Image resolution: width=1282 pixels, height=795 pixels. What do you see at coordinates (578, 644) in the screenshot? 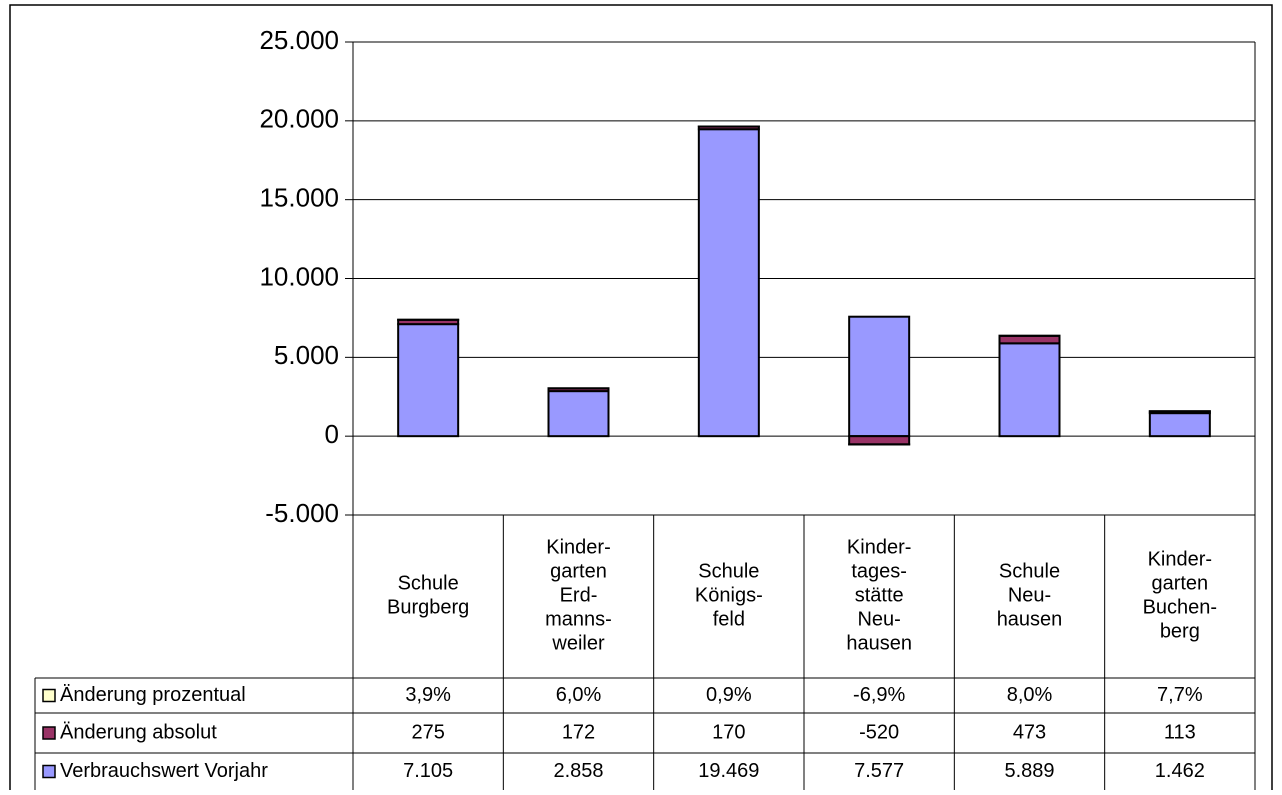
I see `category-line: weiler` at bounding box center [578, 644].